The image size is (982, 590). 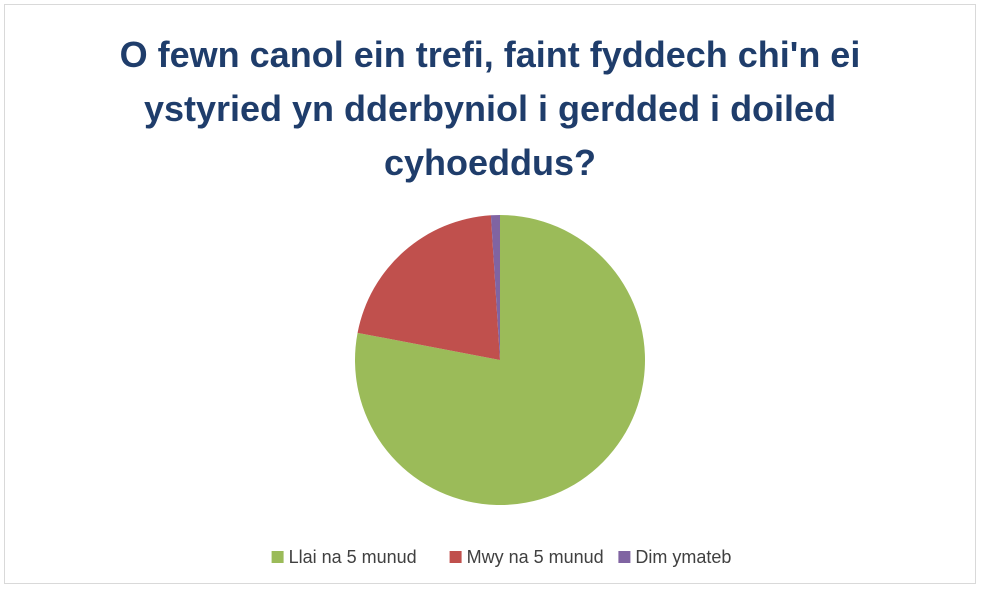 What do you see at coordinates (683, 557) in the screenshot?
I see `legend-label: Dim ymateb` at bounding box center [683, 557].